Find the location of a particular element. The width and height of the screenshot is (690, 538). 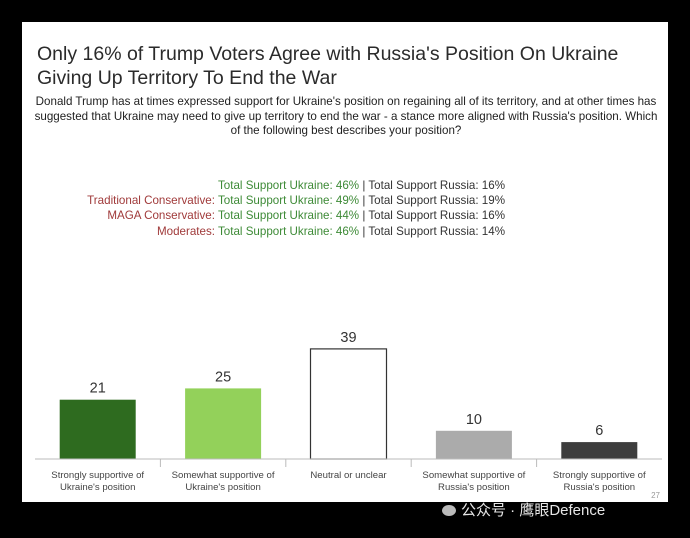

subgroup-label: Traditional Conservative: is located at coordinates (152, 201).